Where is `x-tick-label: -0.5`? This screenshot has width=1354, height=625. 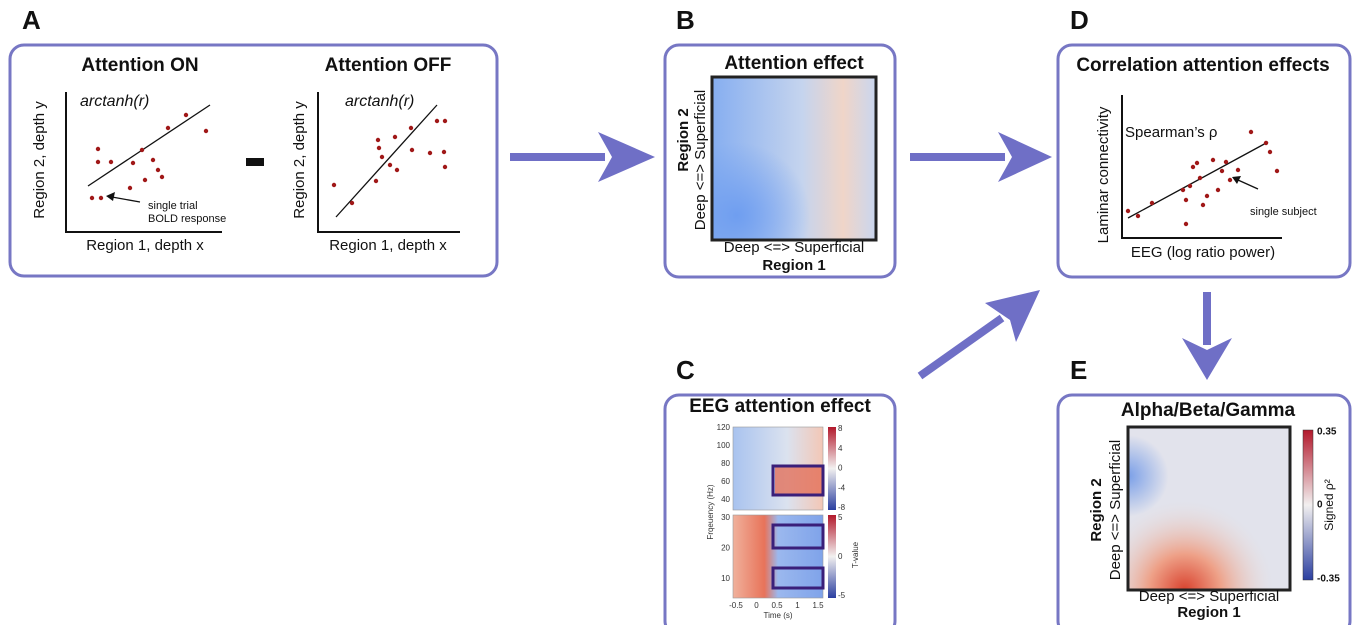
x-tick-label: -0.5 is located at coordinates (736, 605).